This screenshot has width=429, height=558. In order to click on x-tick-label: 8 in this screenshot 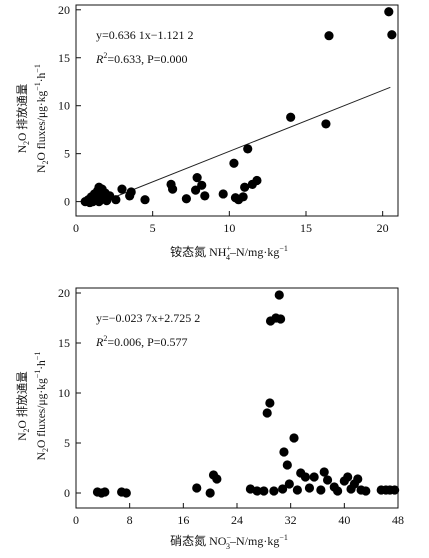, I will do `click(130, 520)`.